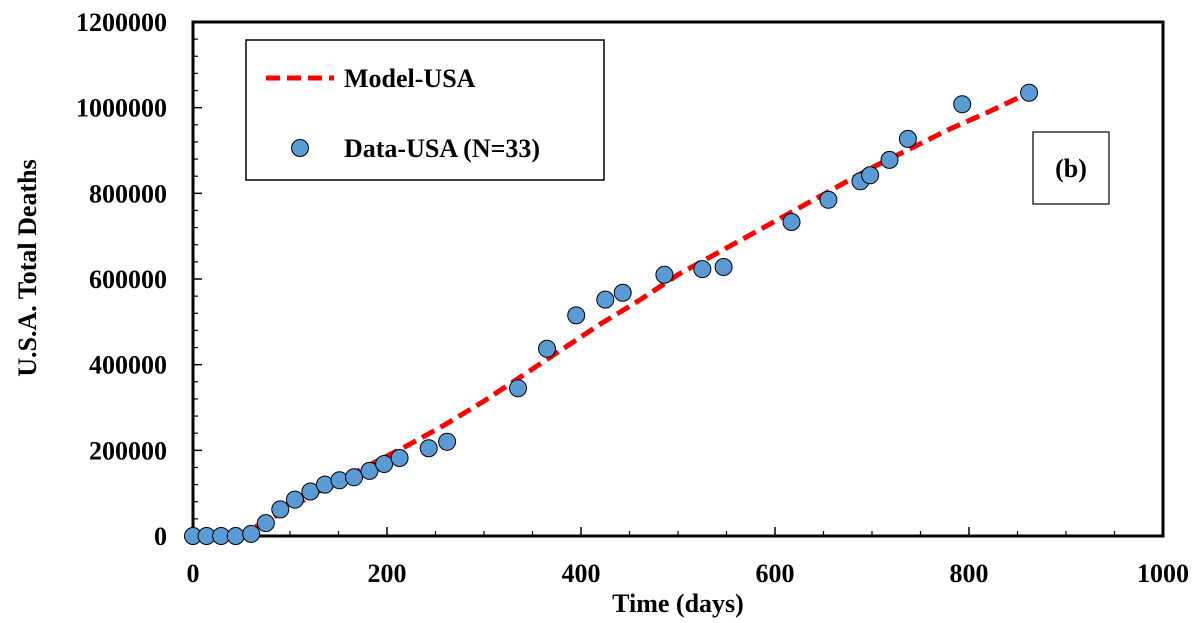 The image size is (1200, 623). I want to click on x-tick-label: 800, so click(969, 573).